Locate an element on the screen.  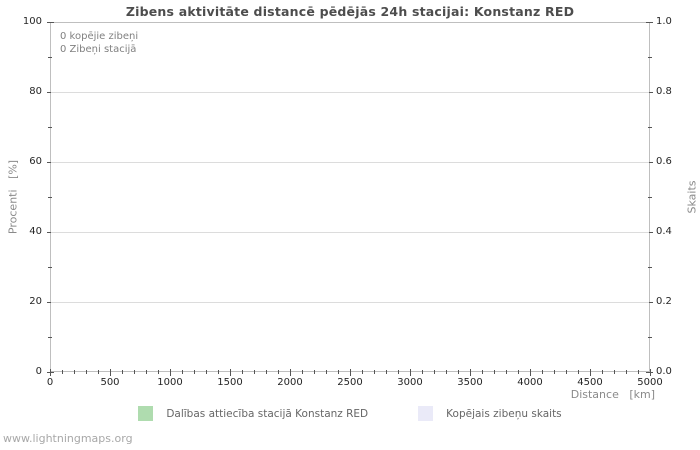
legend-swatch-participation is located at coordinates (146, 413).